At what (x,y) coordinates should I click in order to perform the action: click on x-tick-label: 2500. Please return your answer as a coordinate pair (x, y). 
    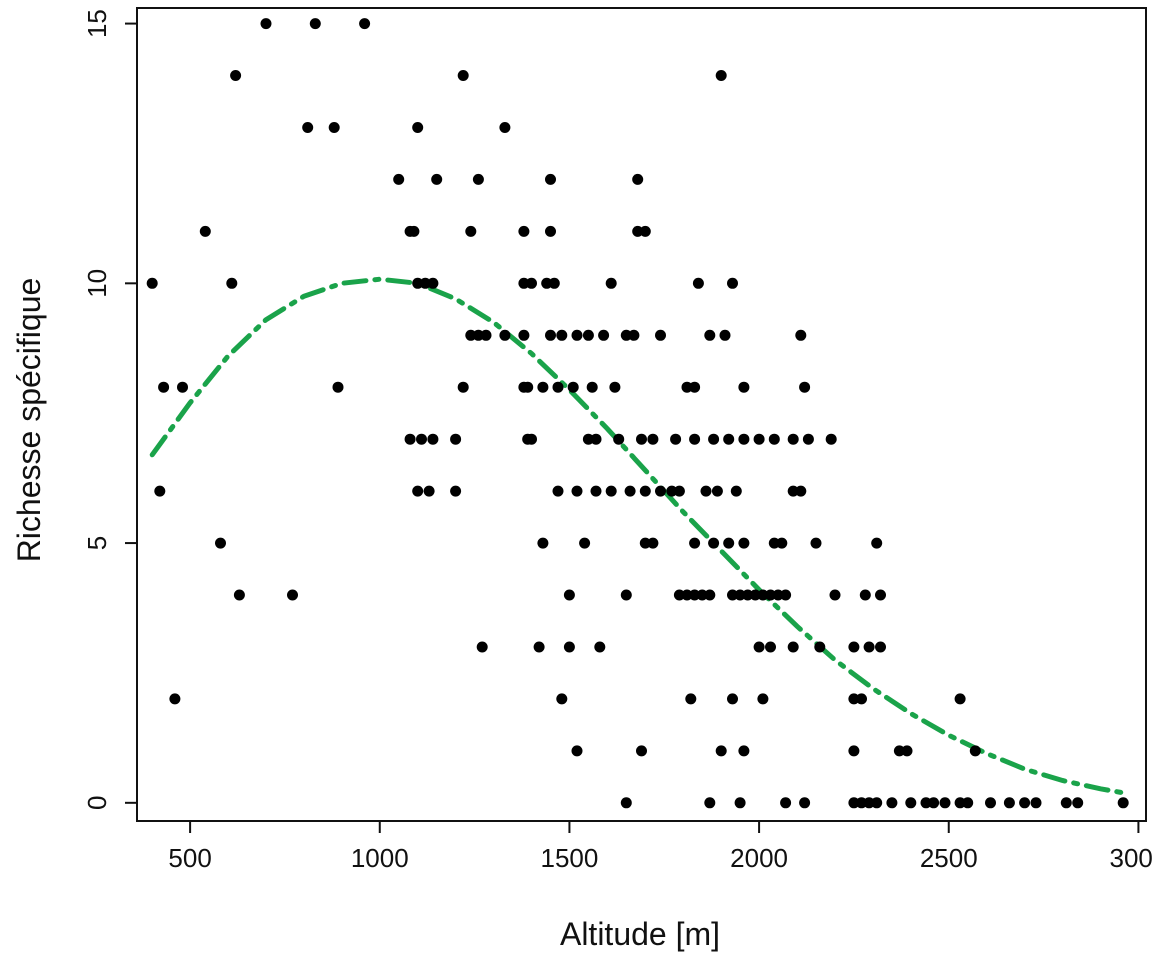
    Looking at the image, I should click on (949, 858).